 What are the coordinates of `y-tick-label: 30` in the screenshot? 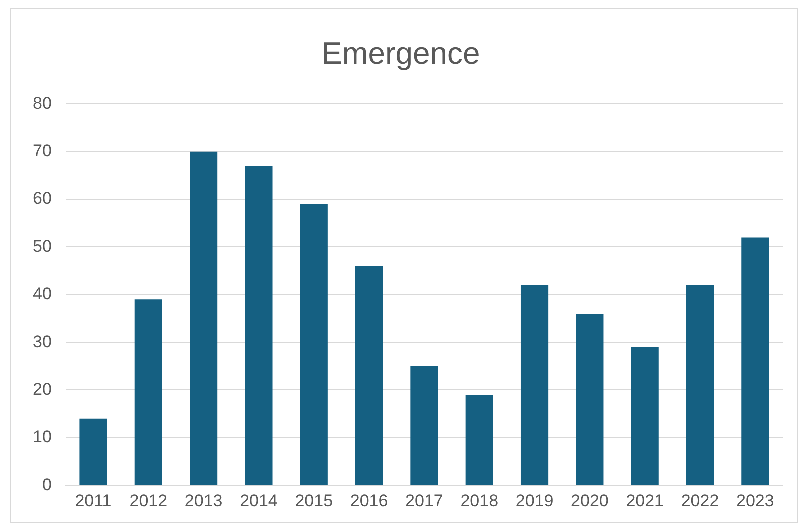 It's located at (42, 342).